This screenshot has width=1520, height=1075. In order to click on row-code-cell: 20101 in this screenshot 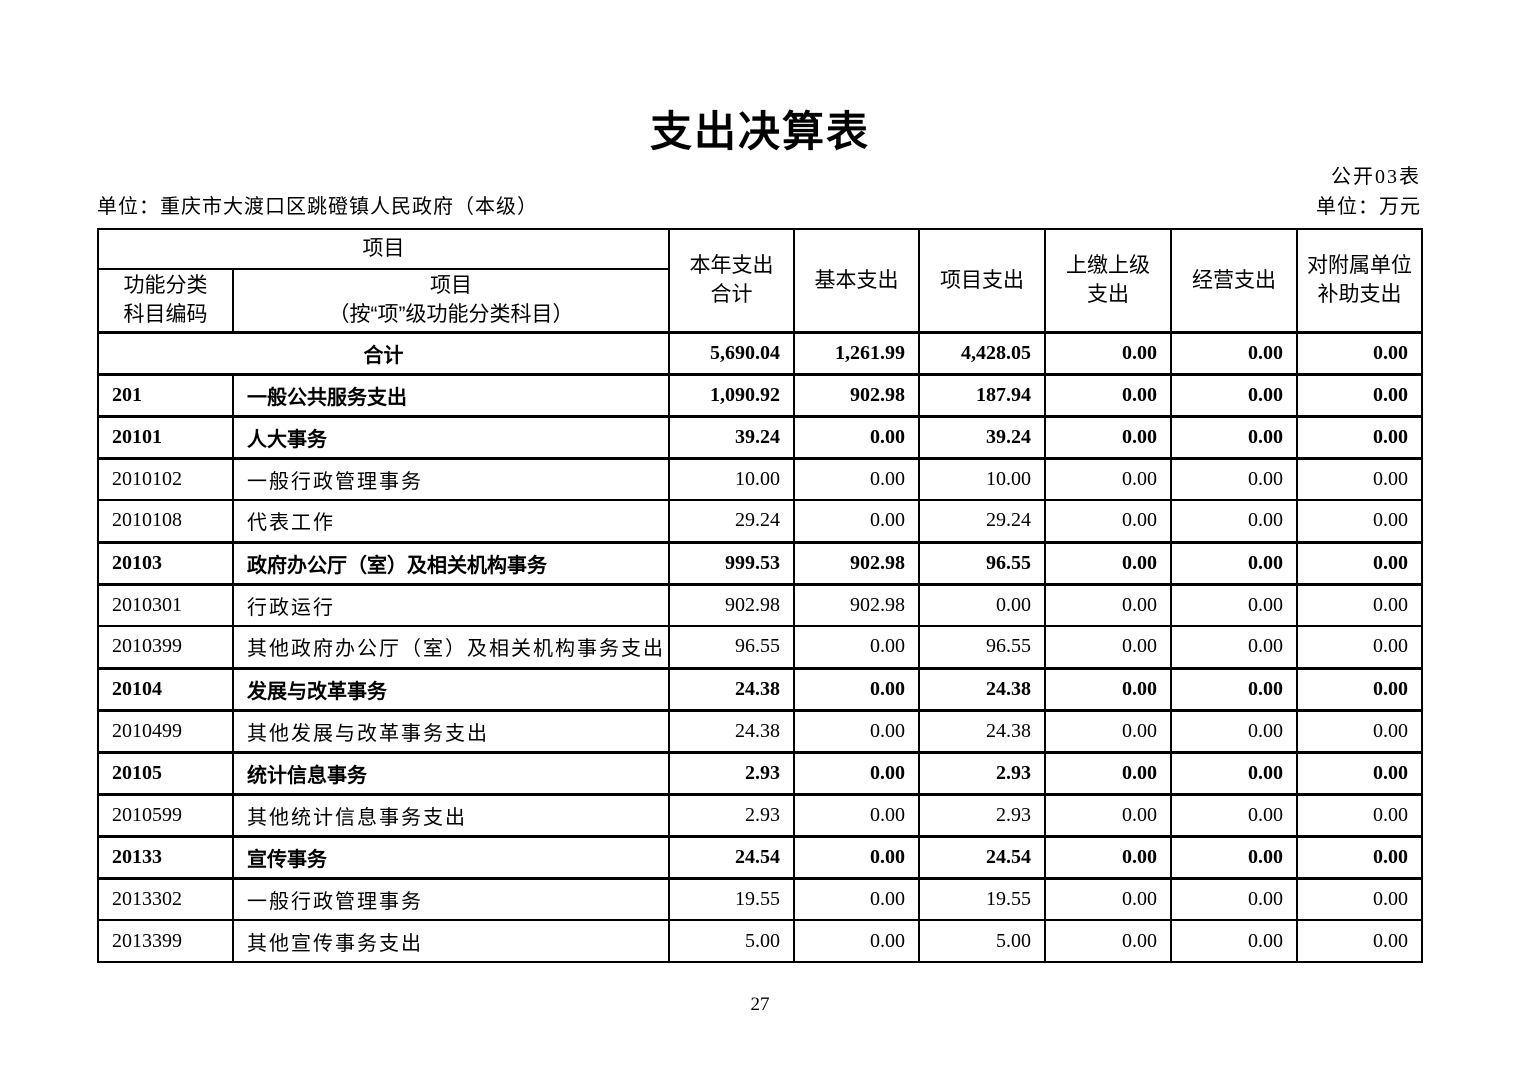, I will do `click(165, 437)`.